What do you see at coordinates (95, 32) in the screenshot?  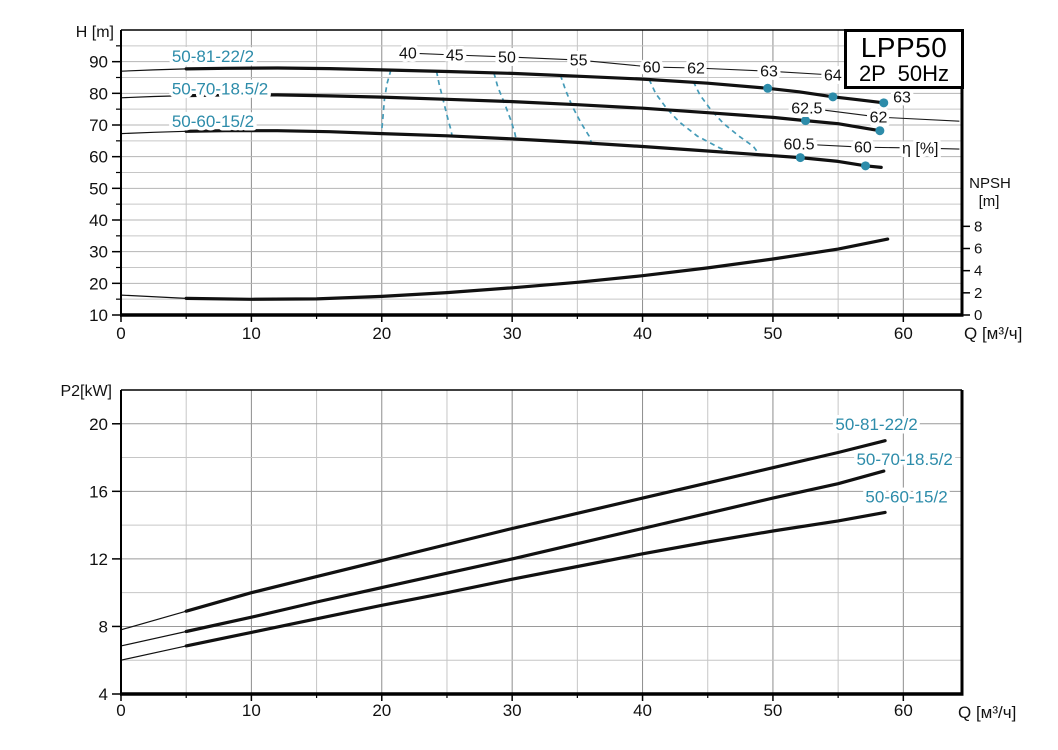 I see `y-axis-title: H [m]` at bounding box center [95, 32].